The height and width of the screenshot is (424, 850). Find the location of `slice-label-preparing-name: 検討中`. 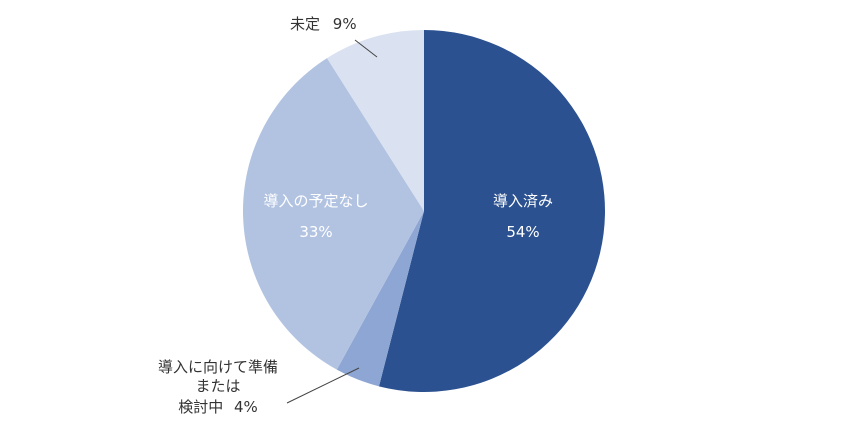

slice-label-preparing-name: 検討中 is located at coordinates (200, 407).